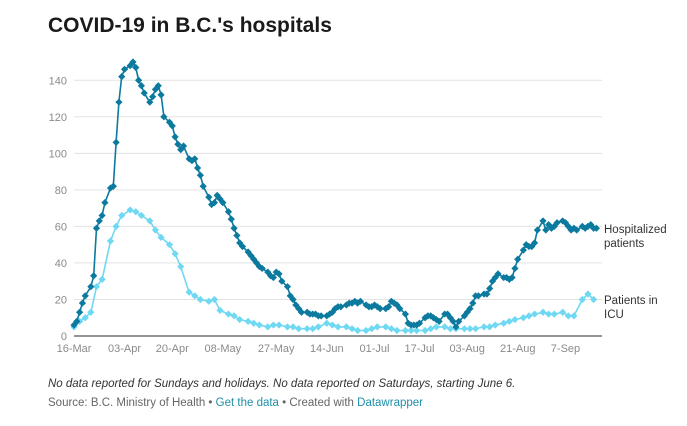 This screenshot has height=426, width=687. I want to click on y-tick-label: 120, so click(58, 118).